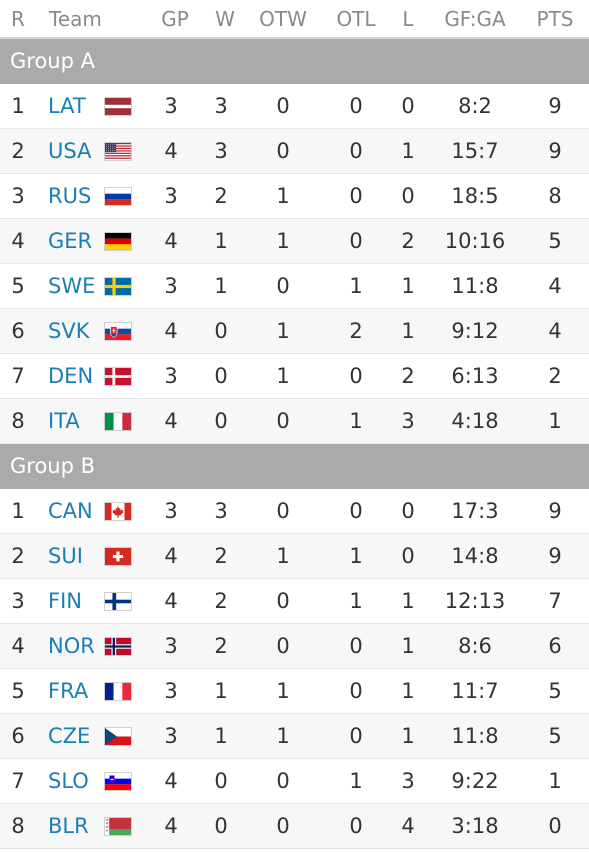 The image size is (589, 853). I want to click on gfga-cell: 6:13, so click(475, 376).